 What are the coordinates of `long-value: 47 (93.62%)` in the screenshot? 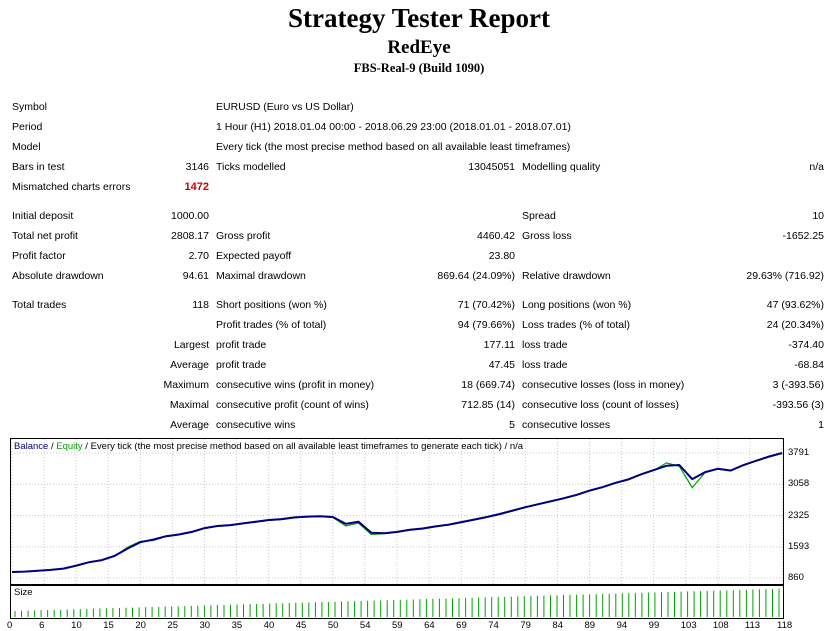 It's located at (795, 305).